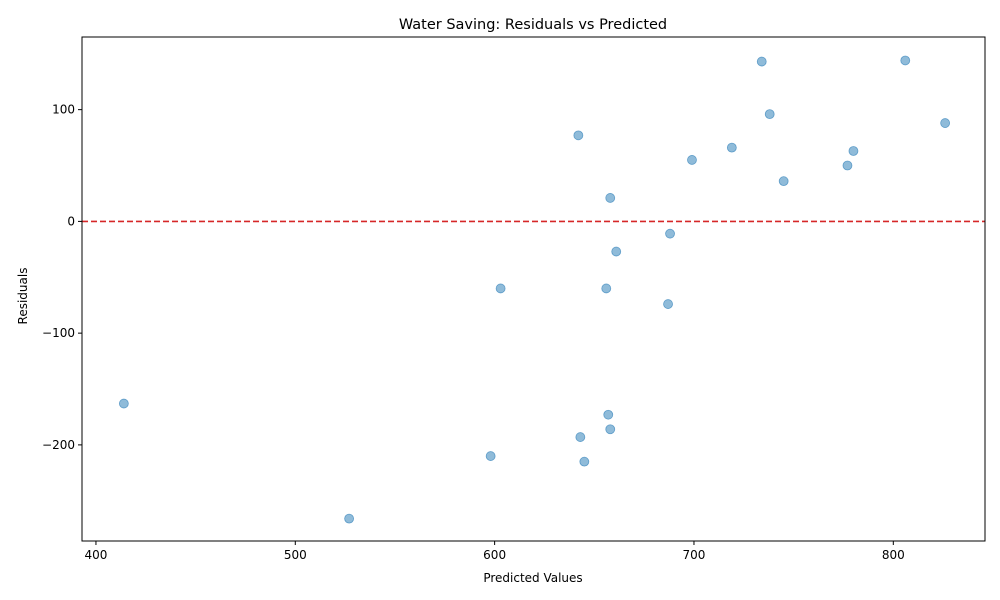 This screenshot has width=1000, height=600. Describe the element at coordinates (532, 578) in the screenshot. I see `x-axis-label: Predicted Values` at that location.